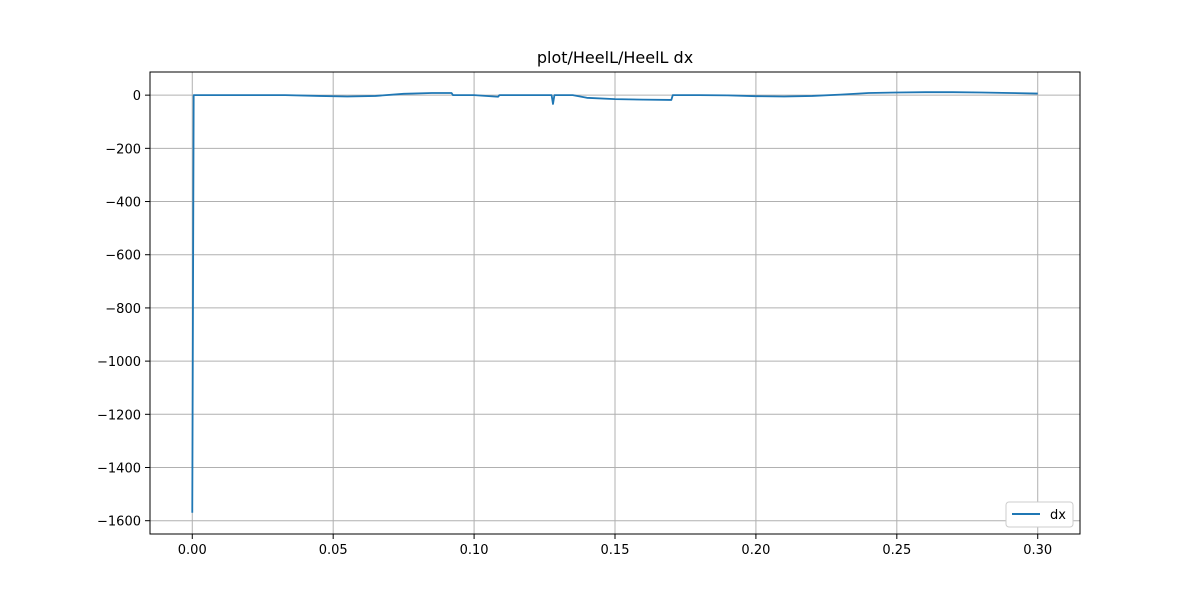  Describe the element at coordinates (123, 203) in the screenshot. I see `y-tick-label: −400` at that location.